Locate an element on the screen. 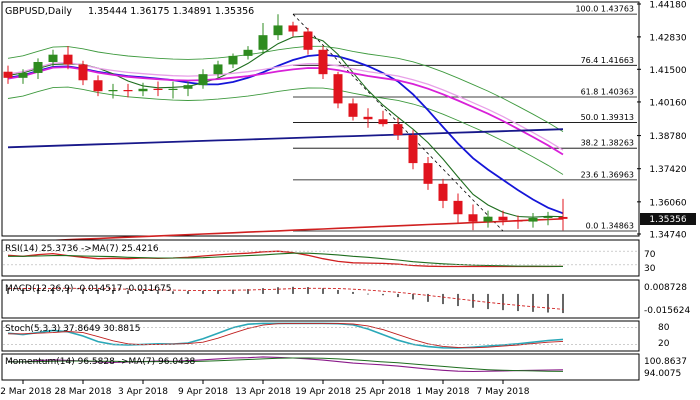 This screenshot has height=400, width=700. price-tick-label: 1.41500 is located at coordinates (667, 71).